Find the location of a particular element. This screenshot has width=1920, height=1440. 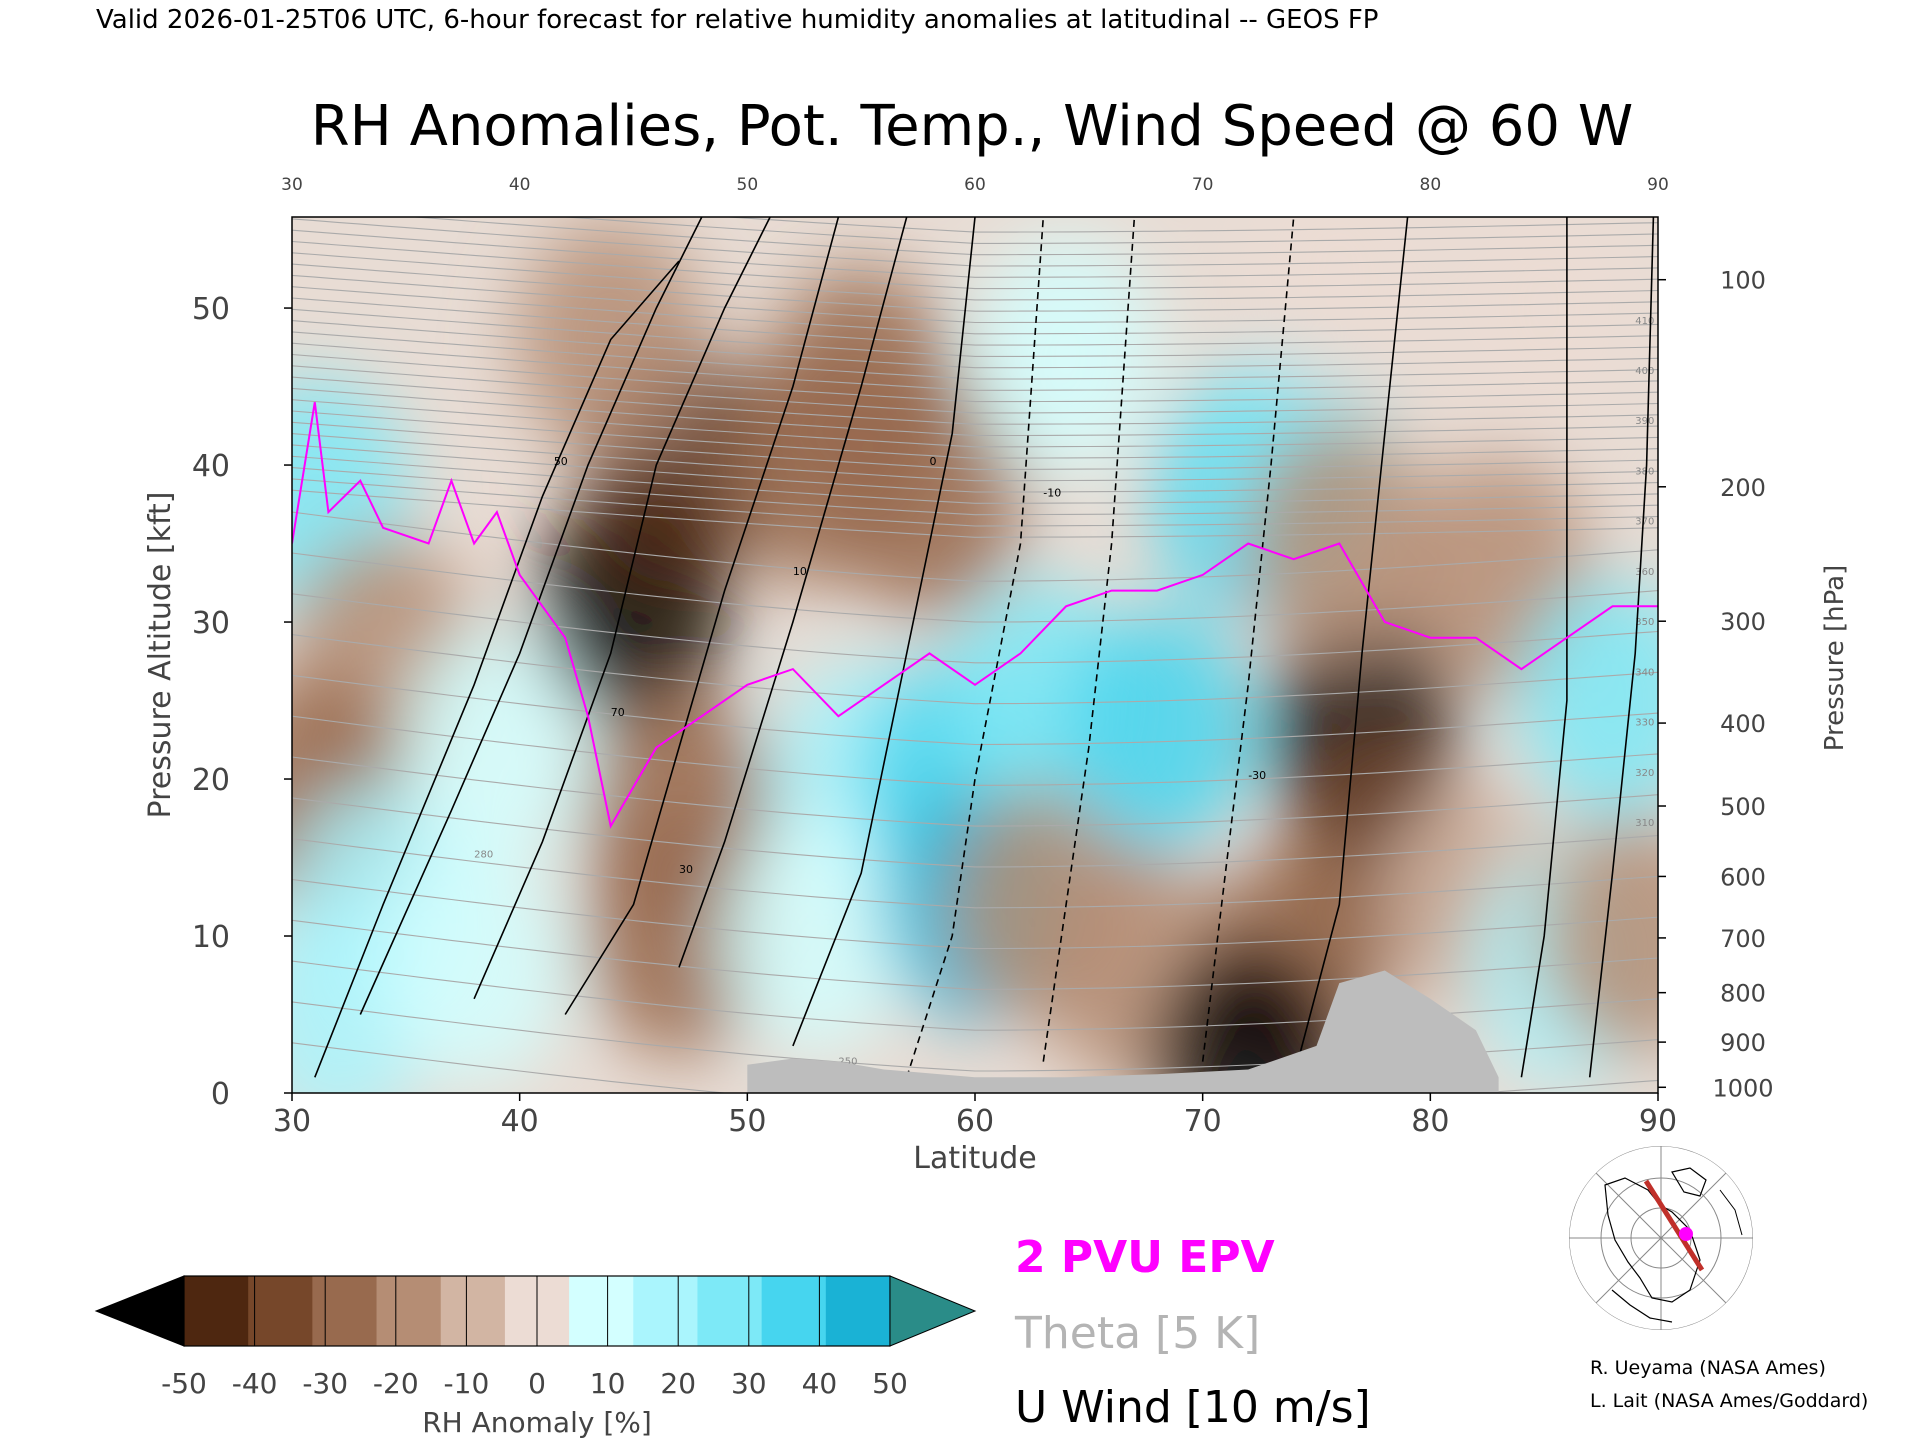

x-tick-label: 70 is located at coordinates (1203, 1121).